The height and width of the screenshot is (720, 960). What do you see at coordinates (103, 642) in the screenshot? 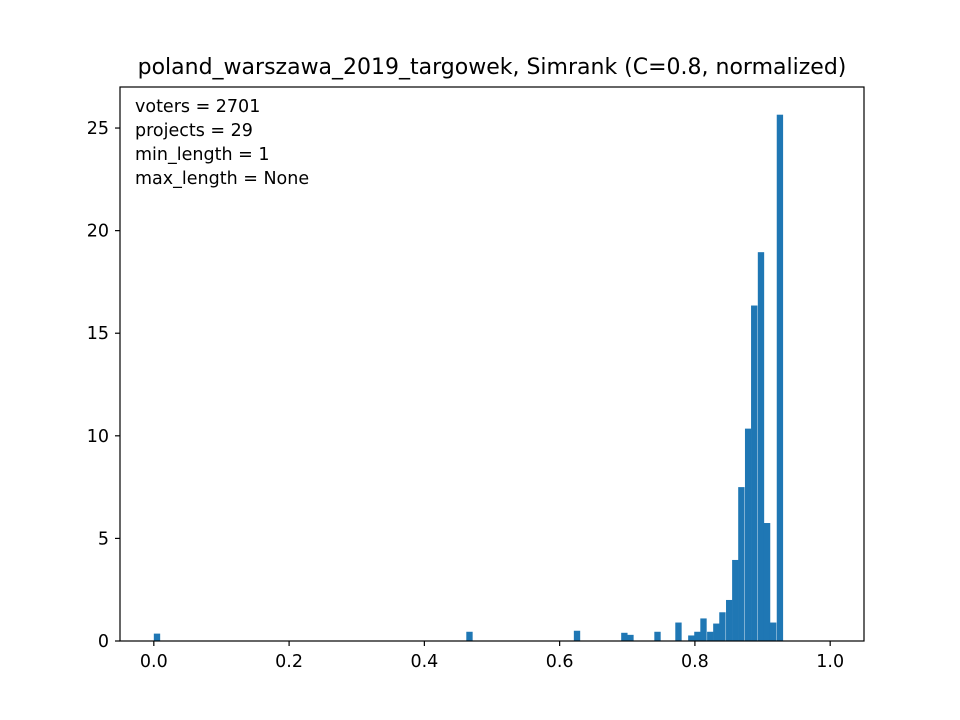
I see `y-tick-label-0: 0` at bounding box center [103, 642].